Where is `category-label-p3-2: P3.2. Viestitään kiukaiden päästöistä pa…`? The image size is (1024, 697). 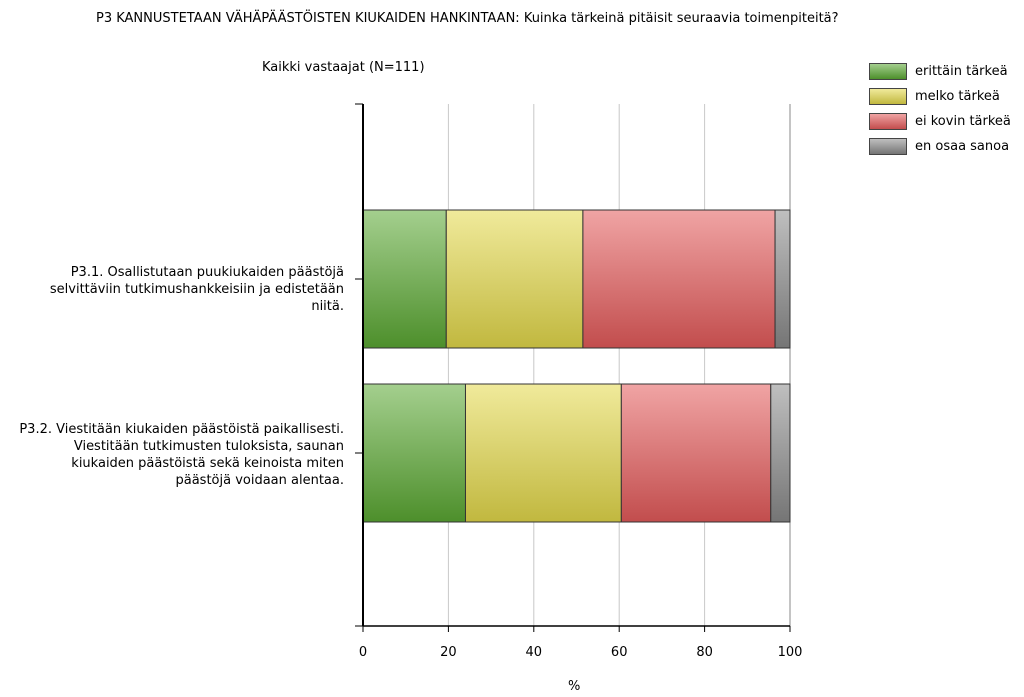 category-label-p3-2: P3.2. Viestitään kiukaiden päästöistä pa… is located at coordinates (181, 455).